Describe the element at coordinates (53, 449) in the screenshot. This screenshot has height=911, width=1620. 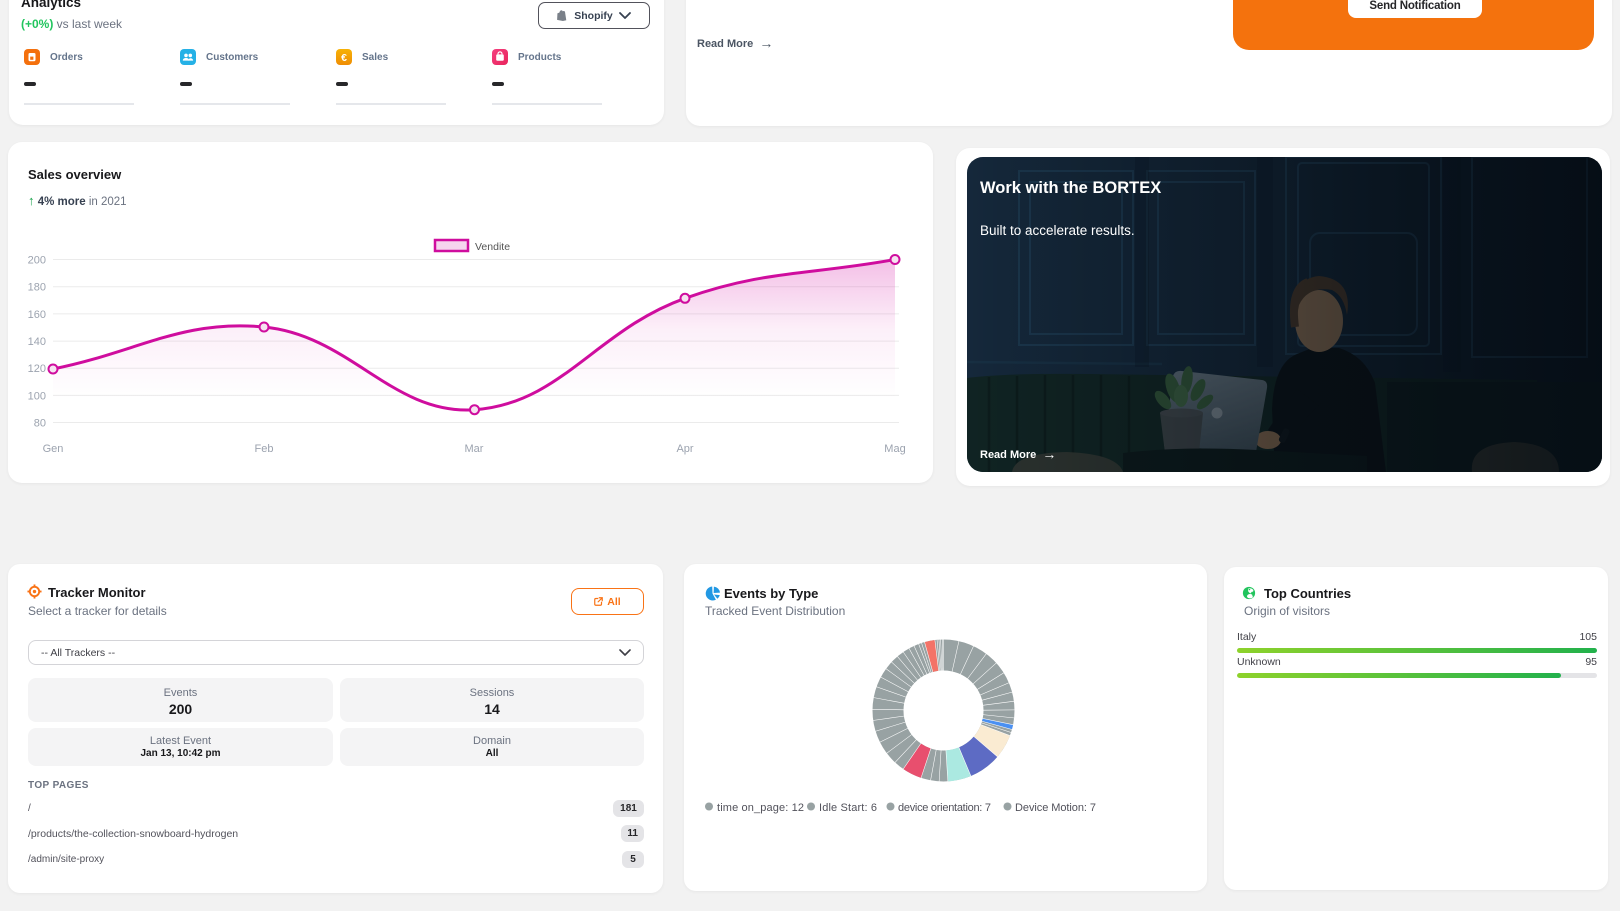
I see `svg-text: Gen` at that location.